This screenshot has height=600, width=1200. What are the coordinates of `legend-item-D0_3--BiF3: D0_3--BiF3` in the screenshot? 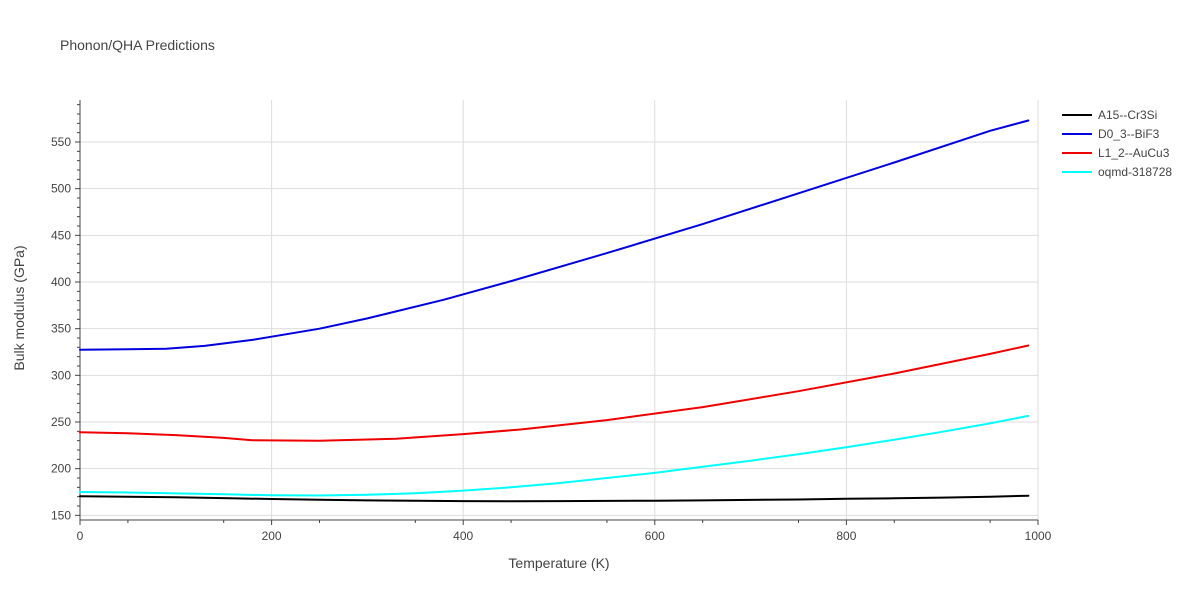 It's located at (1111, 134).